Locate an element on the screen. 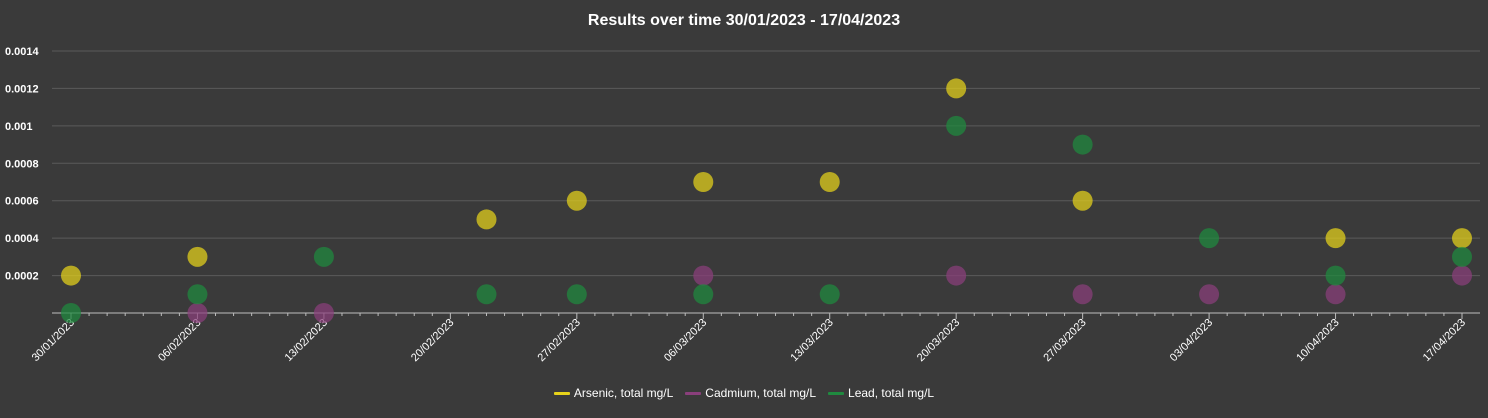 Image resolution: width=1488 pixels, height=418 pixels. x-tick-label: 13/02/2023 is located at coordinates (306, 340).